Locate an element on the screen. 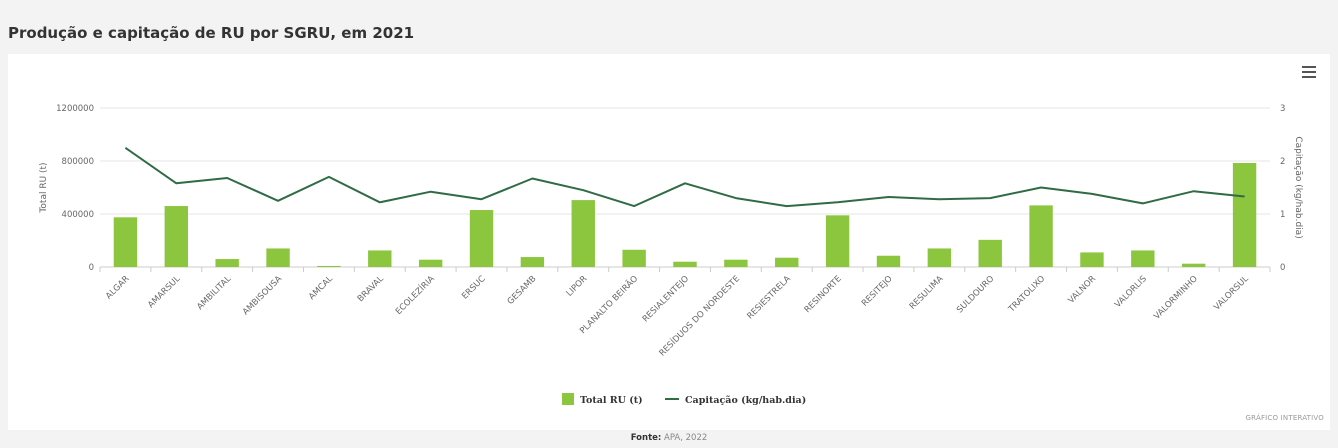 This screenshot has width=1338, height=448. interactive-chart-label: GRÁFICO INTERATIVO is located at coordinates (1284, 418).